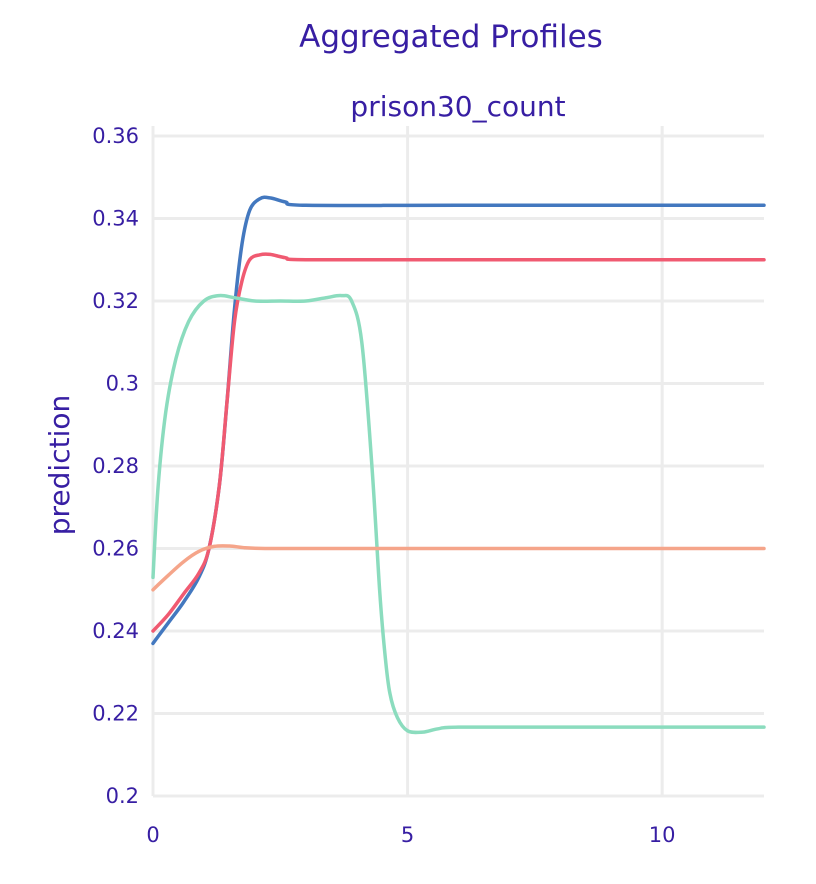 The height and width of the screenshot is (884, 816). I want to click on y-tick-label: 0.32, so click(115, 301).